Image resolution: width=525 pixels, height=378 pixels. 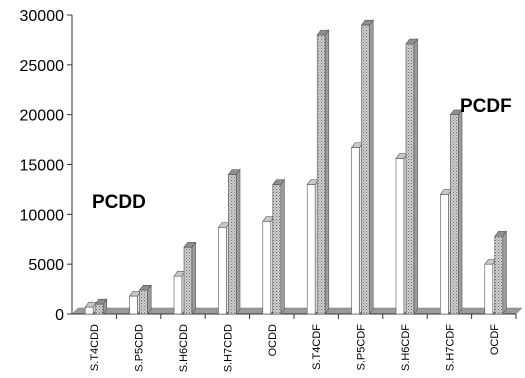 I want to click on bar-series2-S.P5CDF, so click(x=367, y=167).